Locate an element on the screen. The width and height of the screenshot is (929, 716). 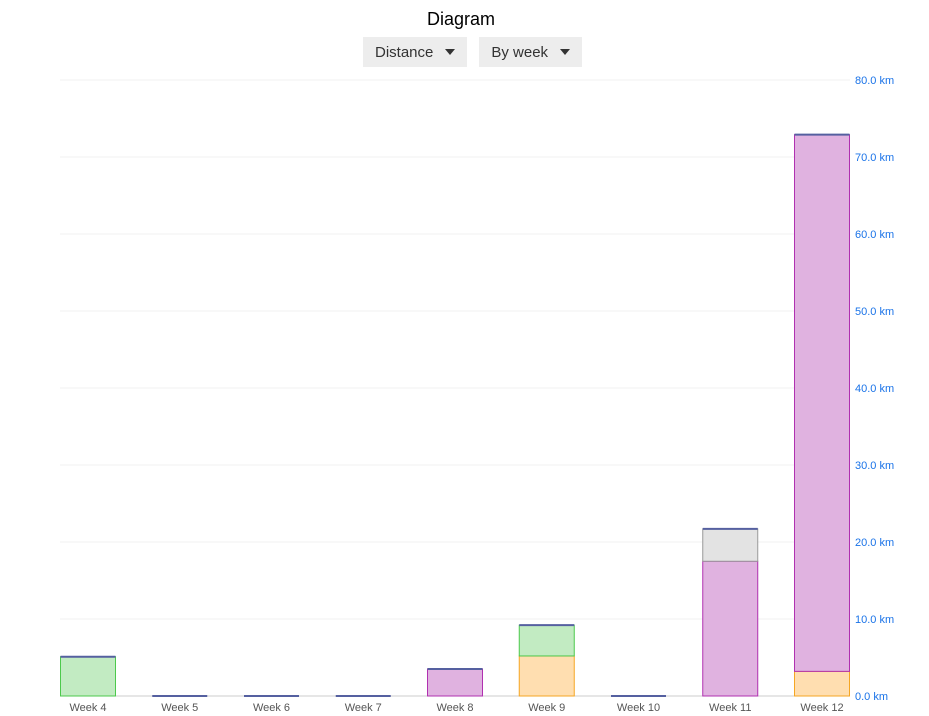
x-tick-label: Week 4 is located at coordinates (87, 708).